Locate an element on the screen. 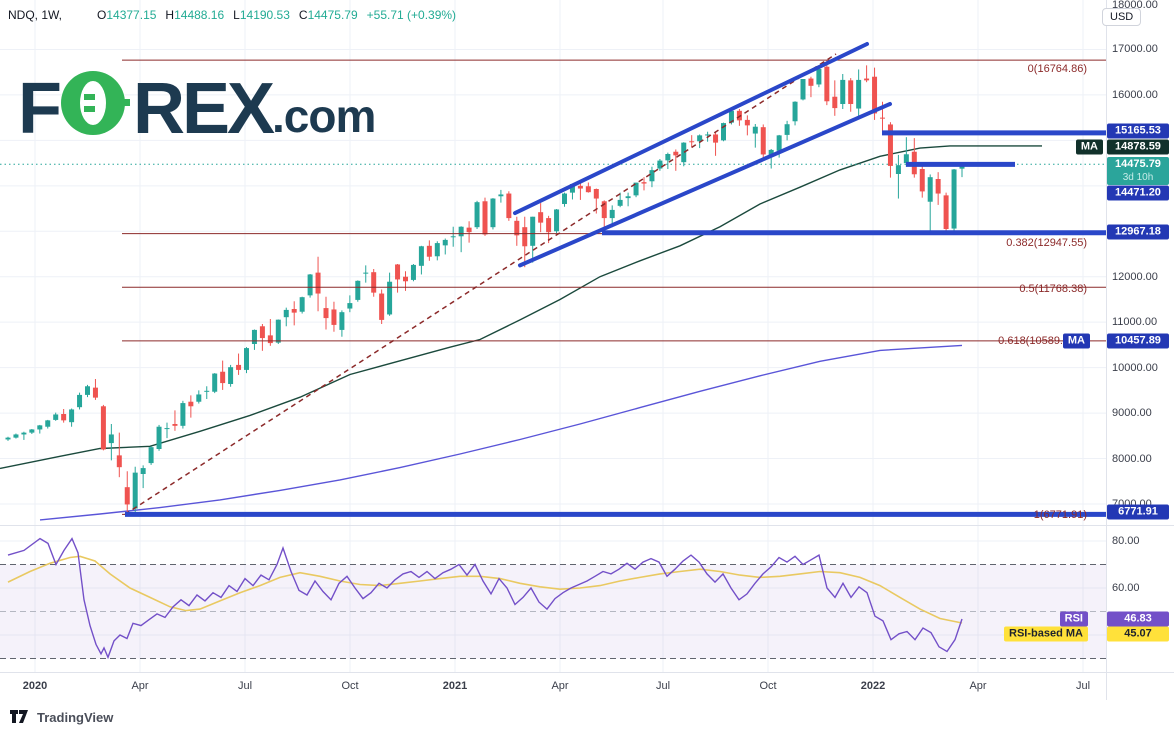  watermark-letters-rex: REX is located at coordinates (203, 109).